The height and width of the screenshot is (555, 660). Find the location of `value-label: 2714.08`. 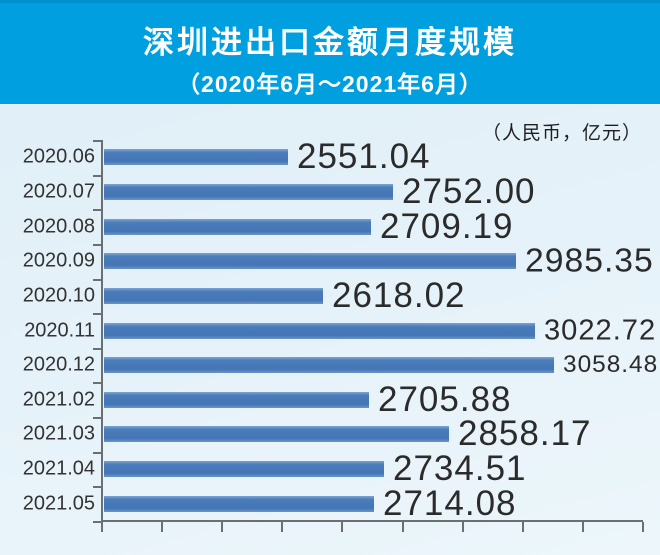

value-label: 2714.08 is located at coordinates (450, 503).